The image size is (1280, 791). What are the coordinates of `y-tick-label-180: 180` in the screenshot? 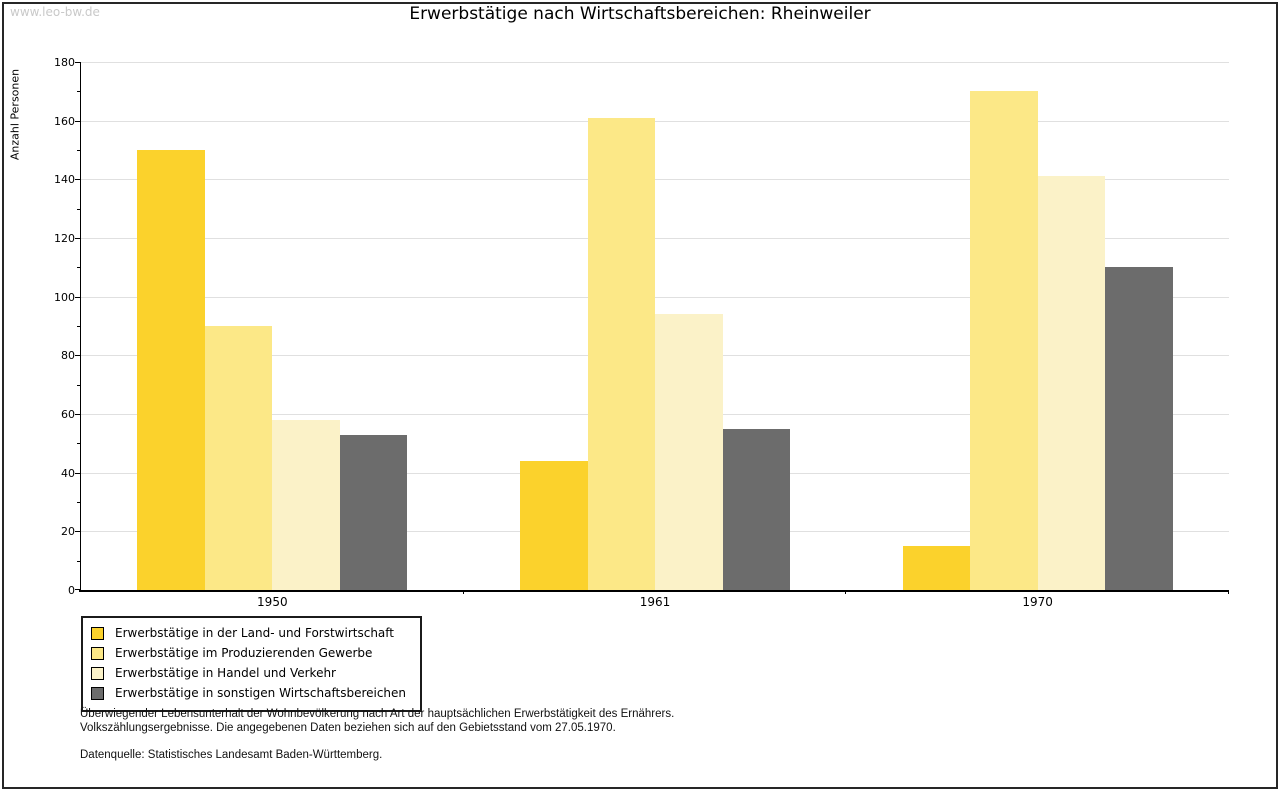 It's located at (64, 62).